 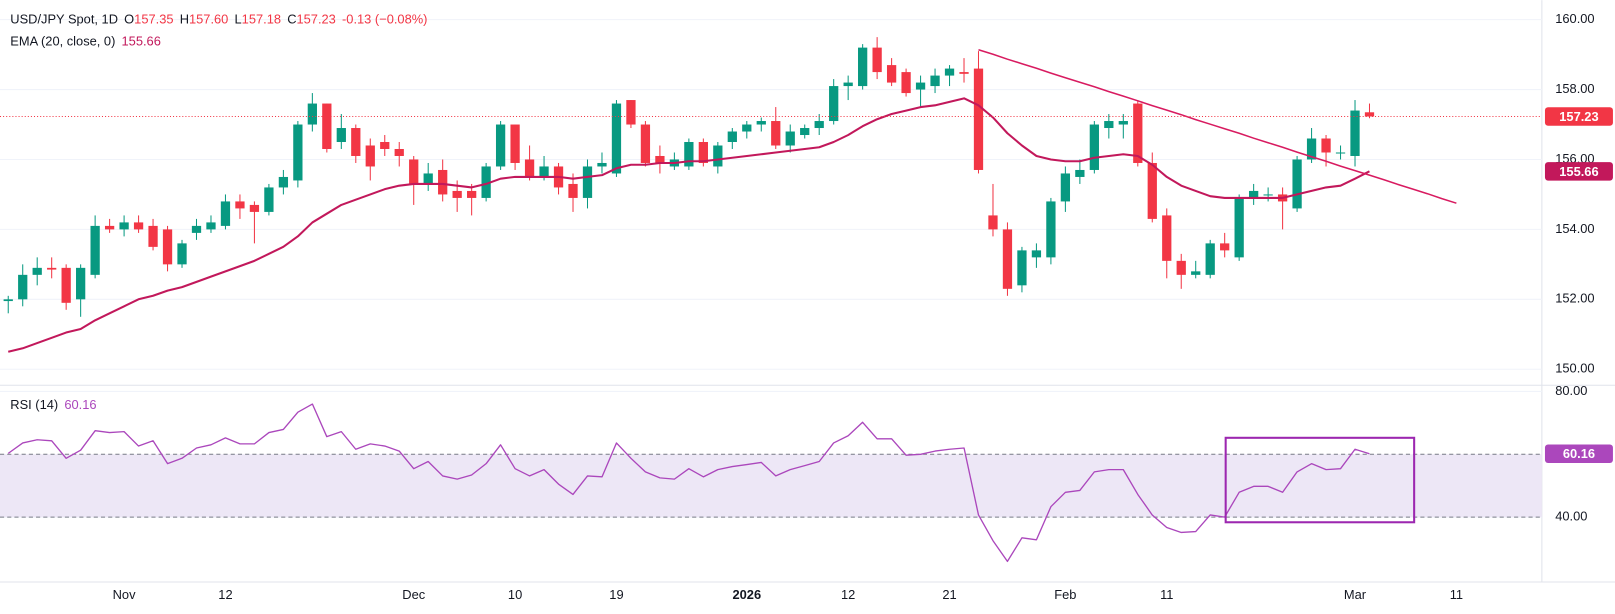 I want to click on rsi-band, so click(x=771, y=486).